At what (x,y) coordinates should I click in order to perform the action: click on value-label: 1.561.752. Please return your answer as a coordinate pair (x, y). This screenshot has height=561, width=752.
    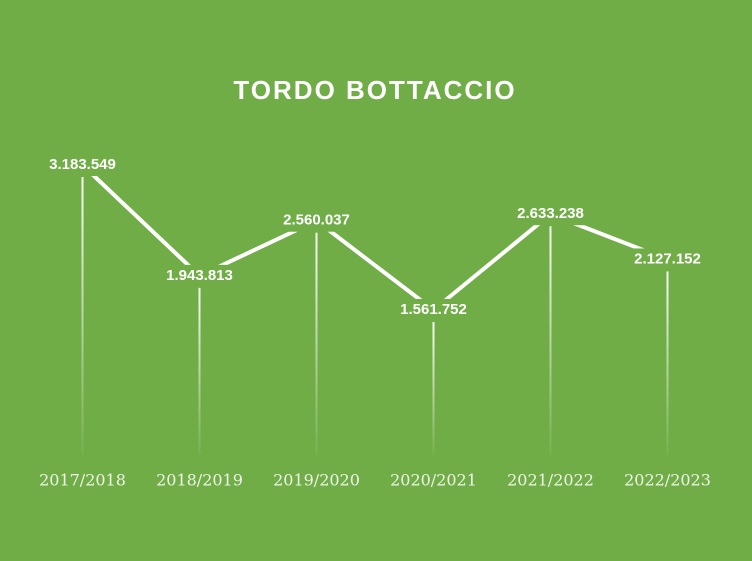
    Looking at the image, I should click on (433, 309).